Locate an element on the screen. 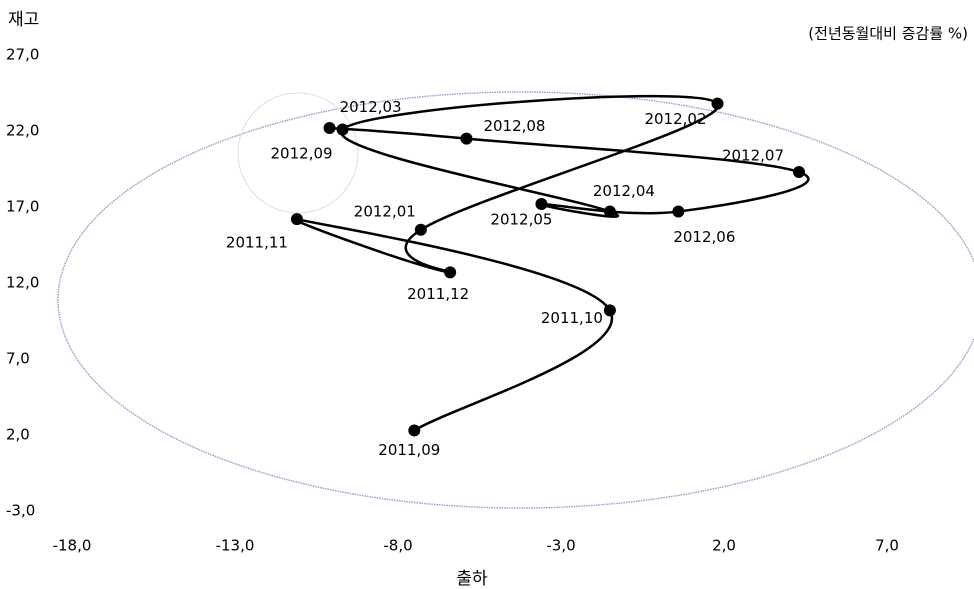 The image size is (974, 589). point-label: 2012,09 is located at coordinates (302, 153).